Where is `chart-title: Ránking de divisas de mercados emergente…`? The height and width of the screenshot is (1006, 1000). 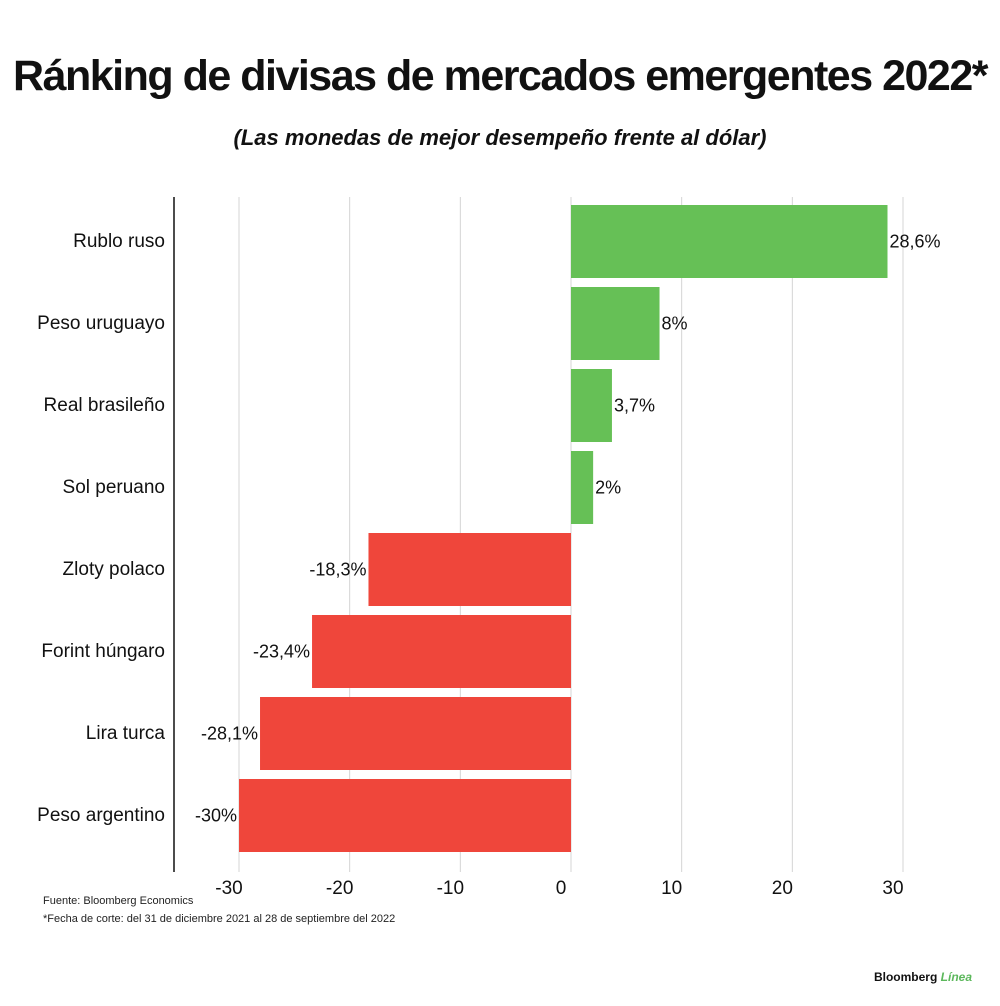
chart-title: Ránking de divisas de mercados emergente… is located at coordinates (500, 76).